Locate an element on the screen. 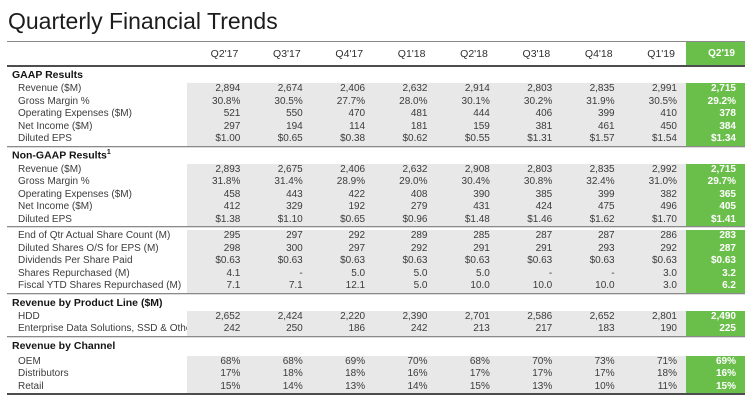  cell: 183 is located at coordinates (592, 329).